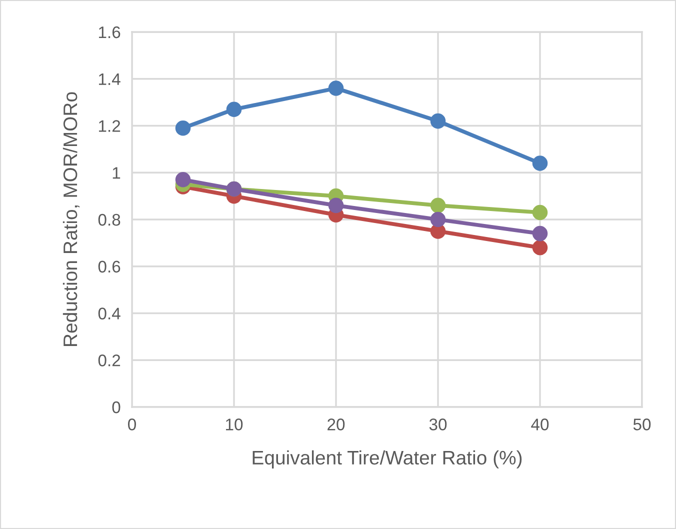  What do you see at coordinates (109, 79) in the screenshot?
I see `y-tick-label: 1.4` at bounding box center [109, 79].